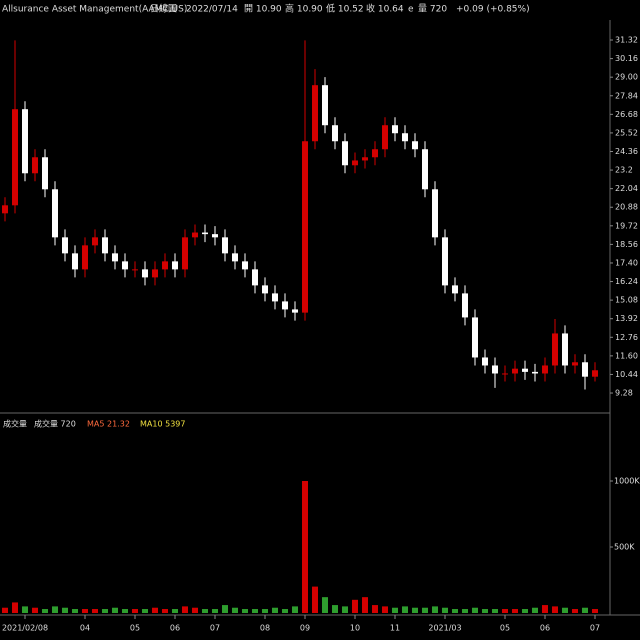  I want to click on x-tick-label: 09, so click(305, 628).